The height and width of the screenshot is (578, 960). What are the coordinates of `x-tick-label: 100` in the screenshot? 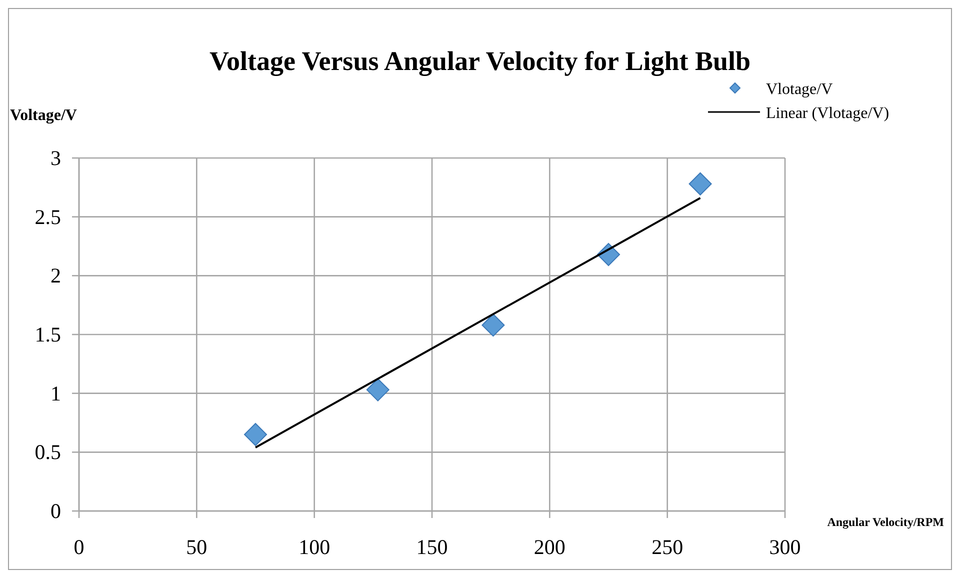 It's located at (314, 547).